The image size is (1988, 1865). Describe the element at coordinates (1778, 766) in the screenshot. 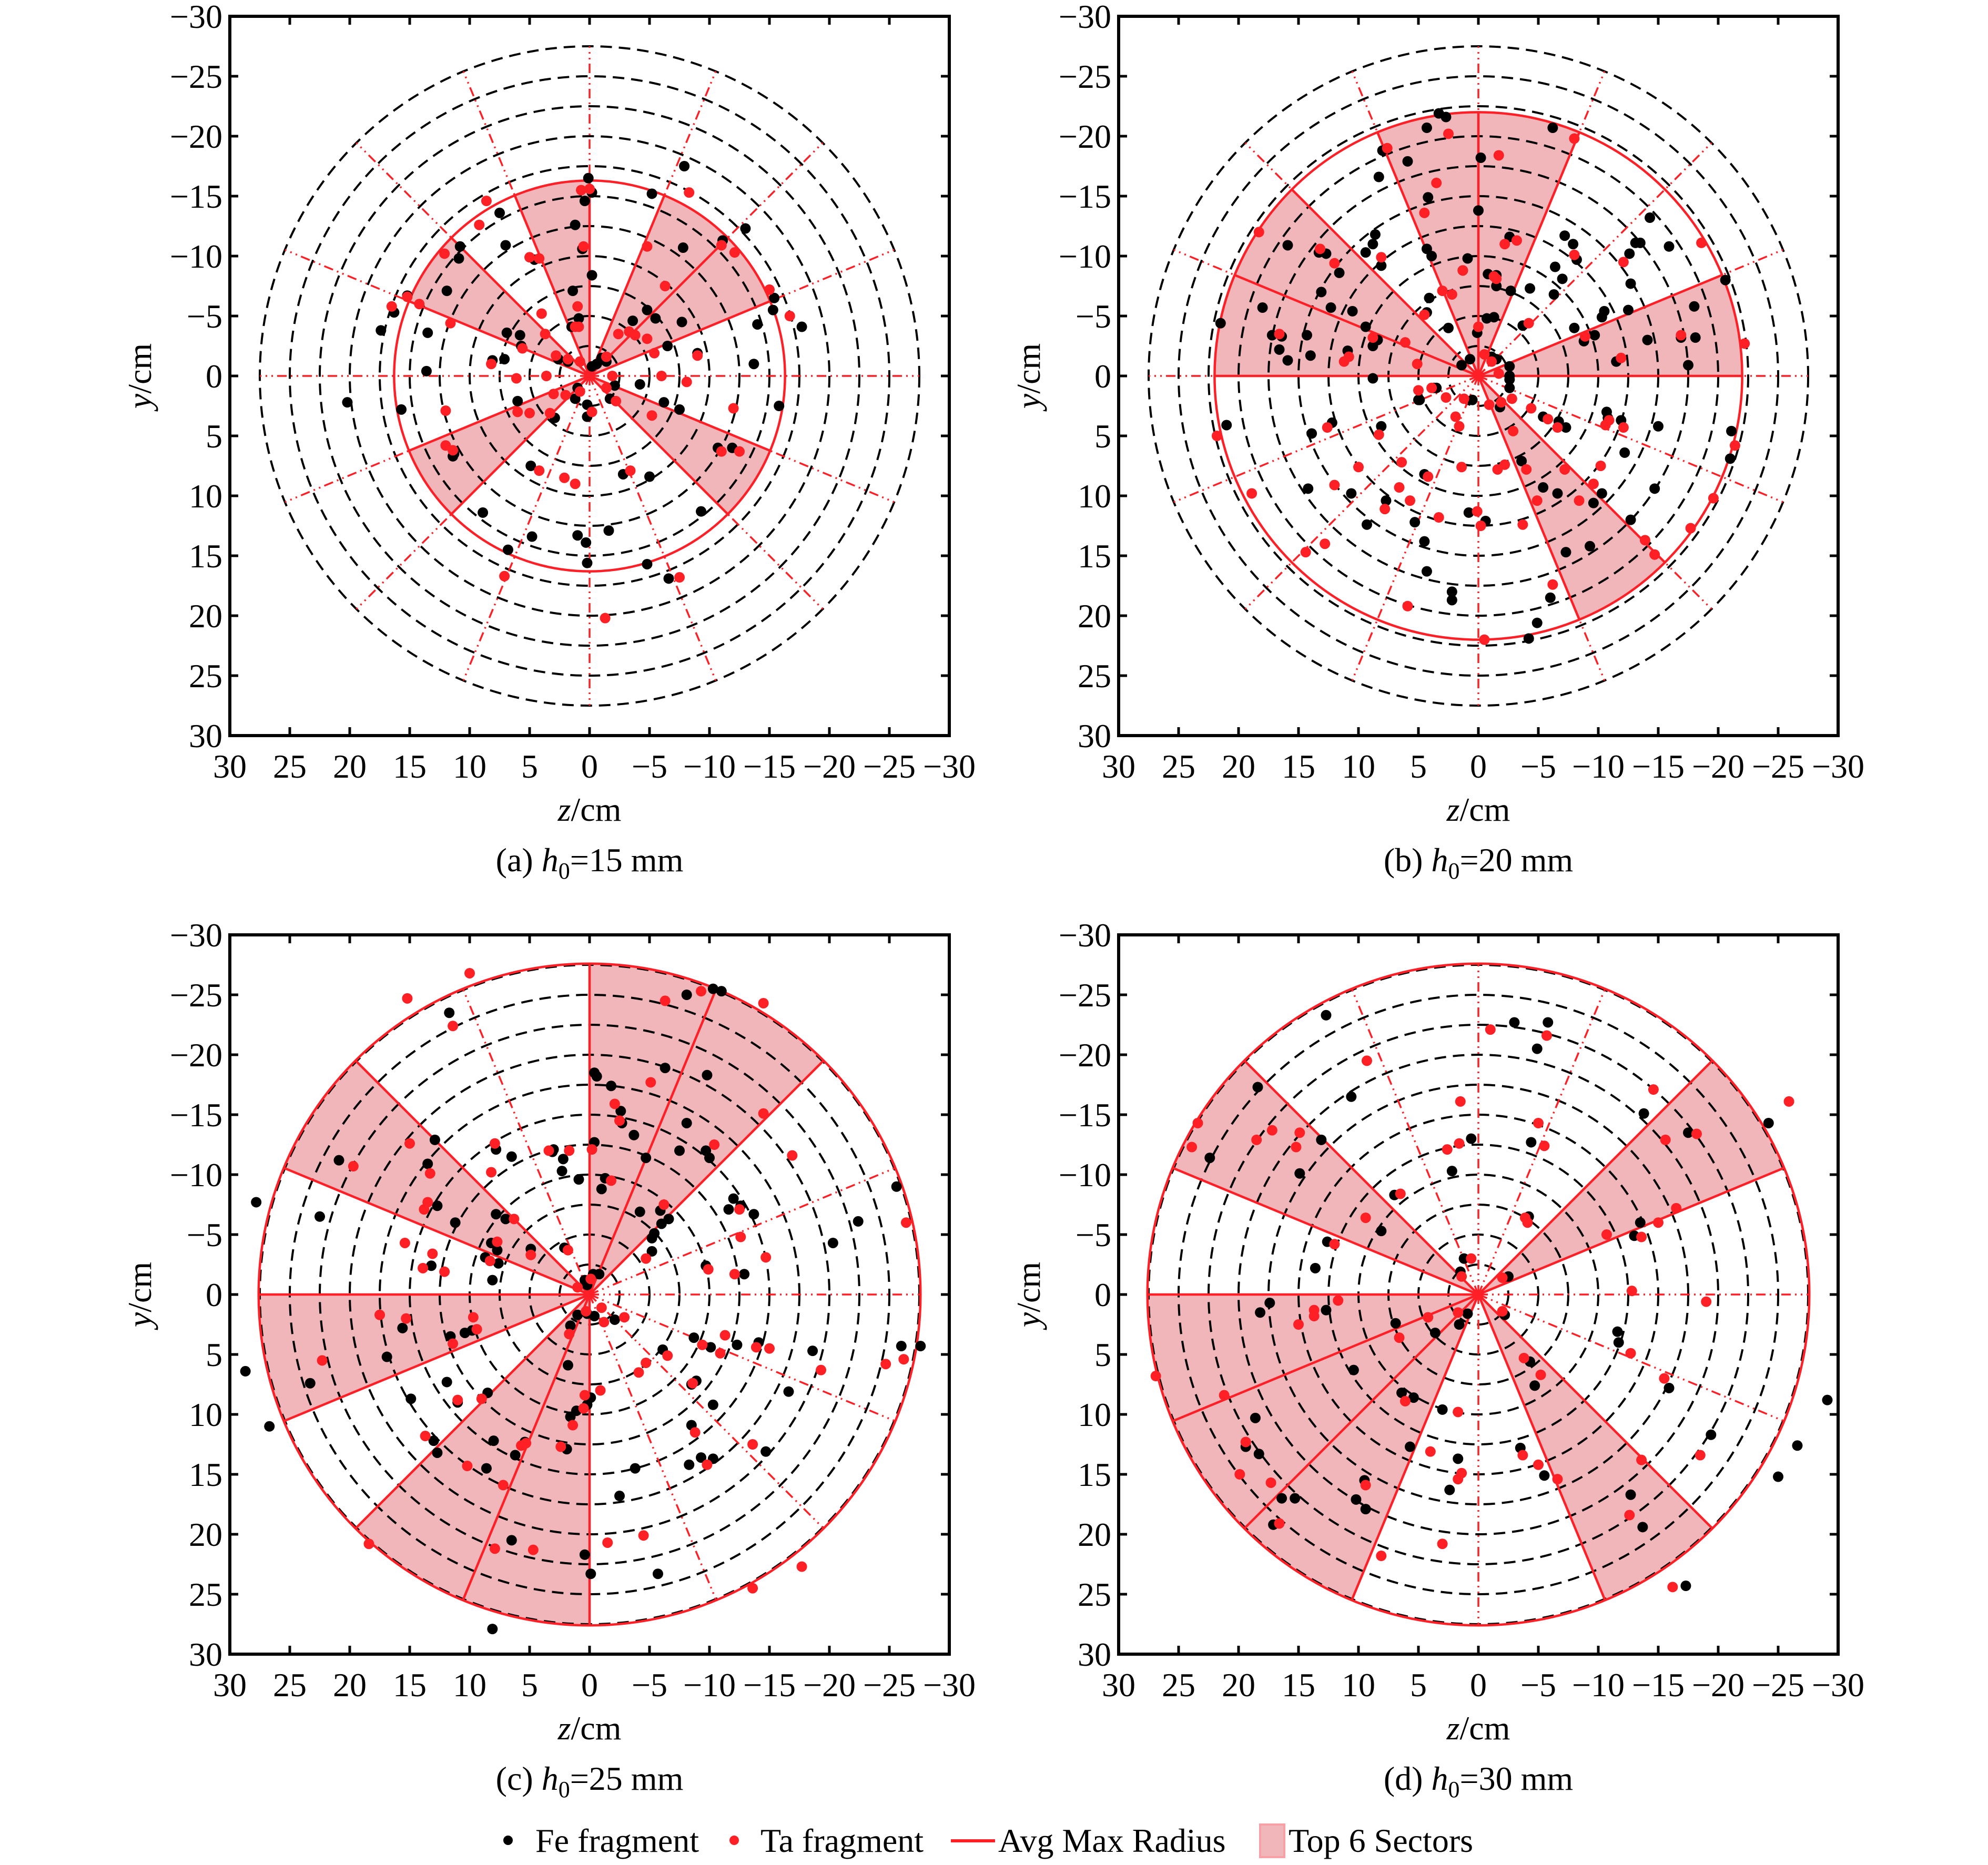

I see `x-tick-label: −25` at that location.